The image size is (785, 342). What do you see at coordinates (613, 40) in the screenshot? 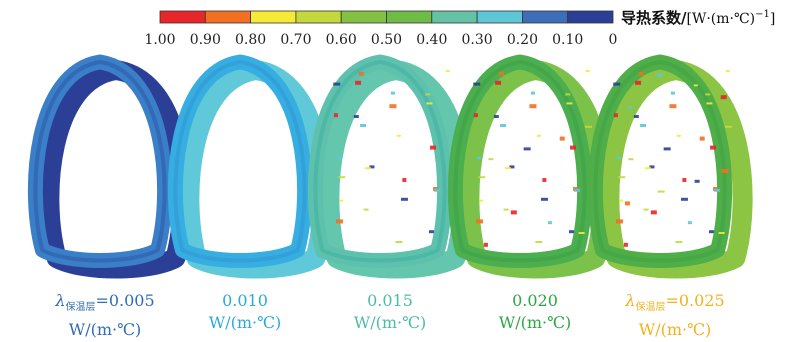
I see `legend-tick-label: 0` at bounding box center [613, 40].